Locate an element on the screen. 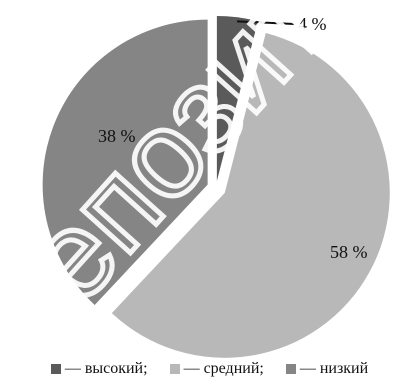 This screenshot has height=381, width=419. legend: — высокий; — средний; — низкий is located at coordinates (209, 369).